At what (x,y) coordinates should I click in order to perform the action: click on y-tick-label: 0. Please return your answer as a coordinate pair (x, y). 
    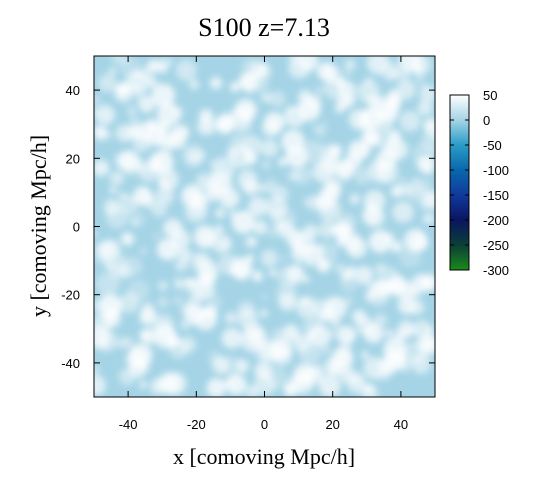
    Looking at the image, I should click on (76, 227).